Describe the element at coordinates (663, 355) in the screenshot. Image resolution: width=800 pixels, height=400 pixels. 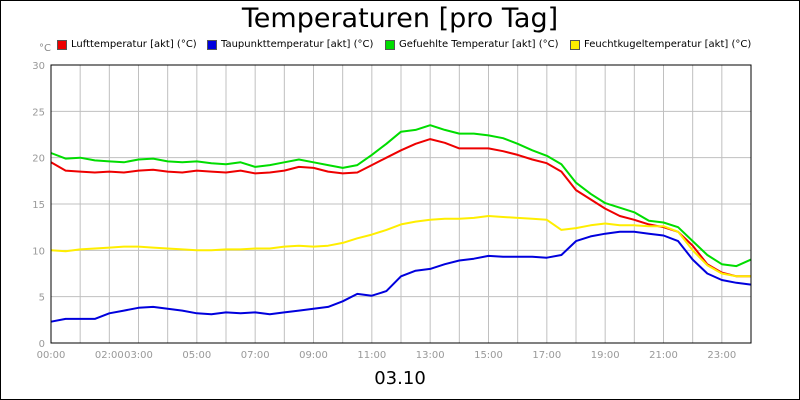
I see `x-tick-label: 21:00` at that location.